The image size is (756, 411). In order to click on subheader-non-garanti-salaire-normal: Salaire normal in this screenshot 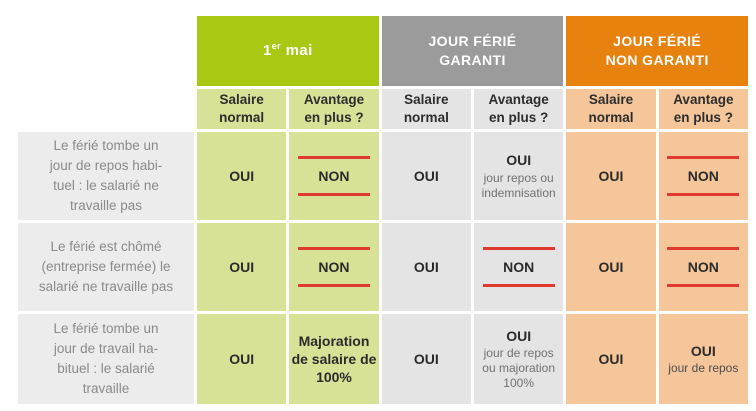, I will do `click(611, 109)`.